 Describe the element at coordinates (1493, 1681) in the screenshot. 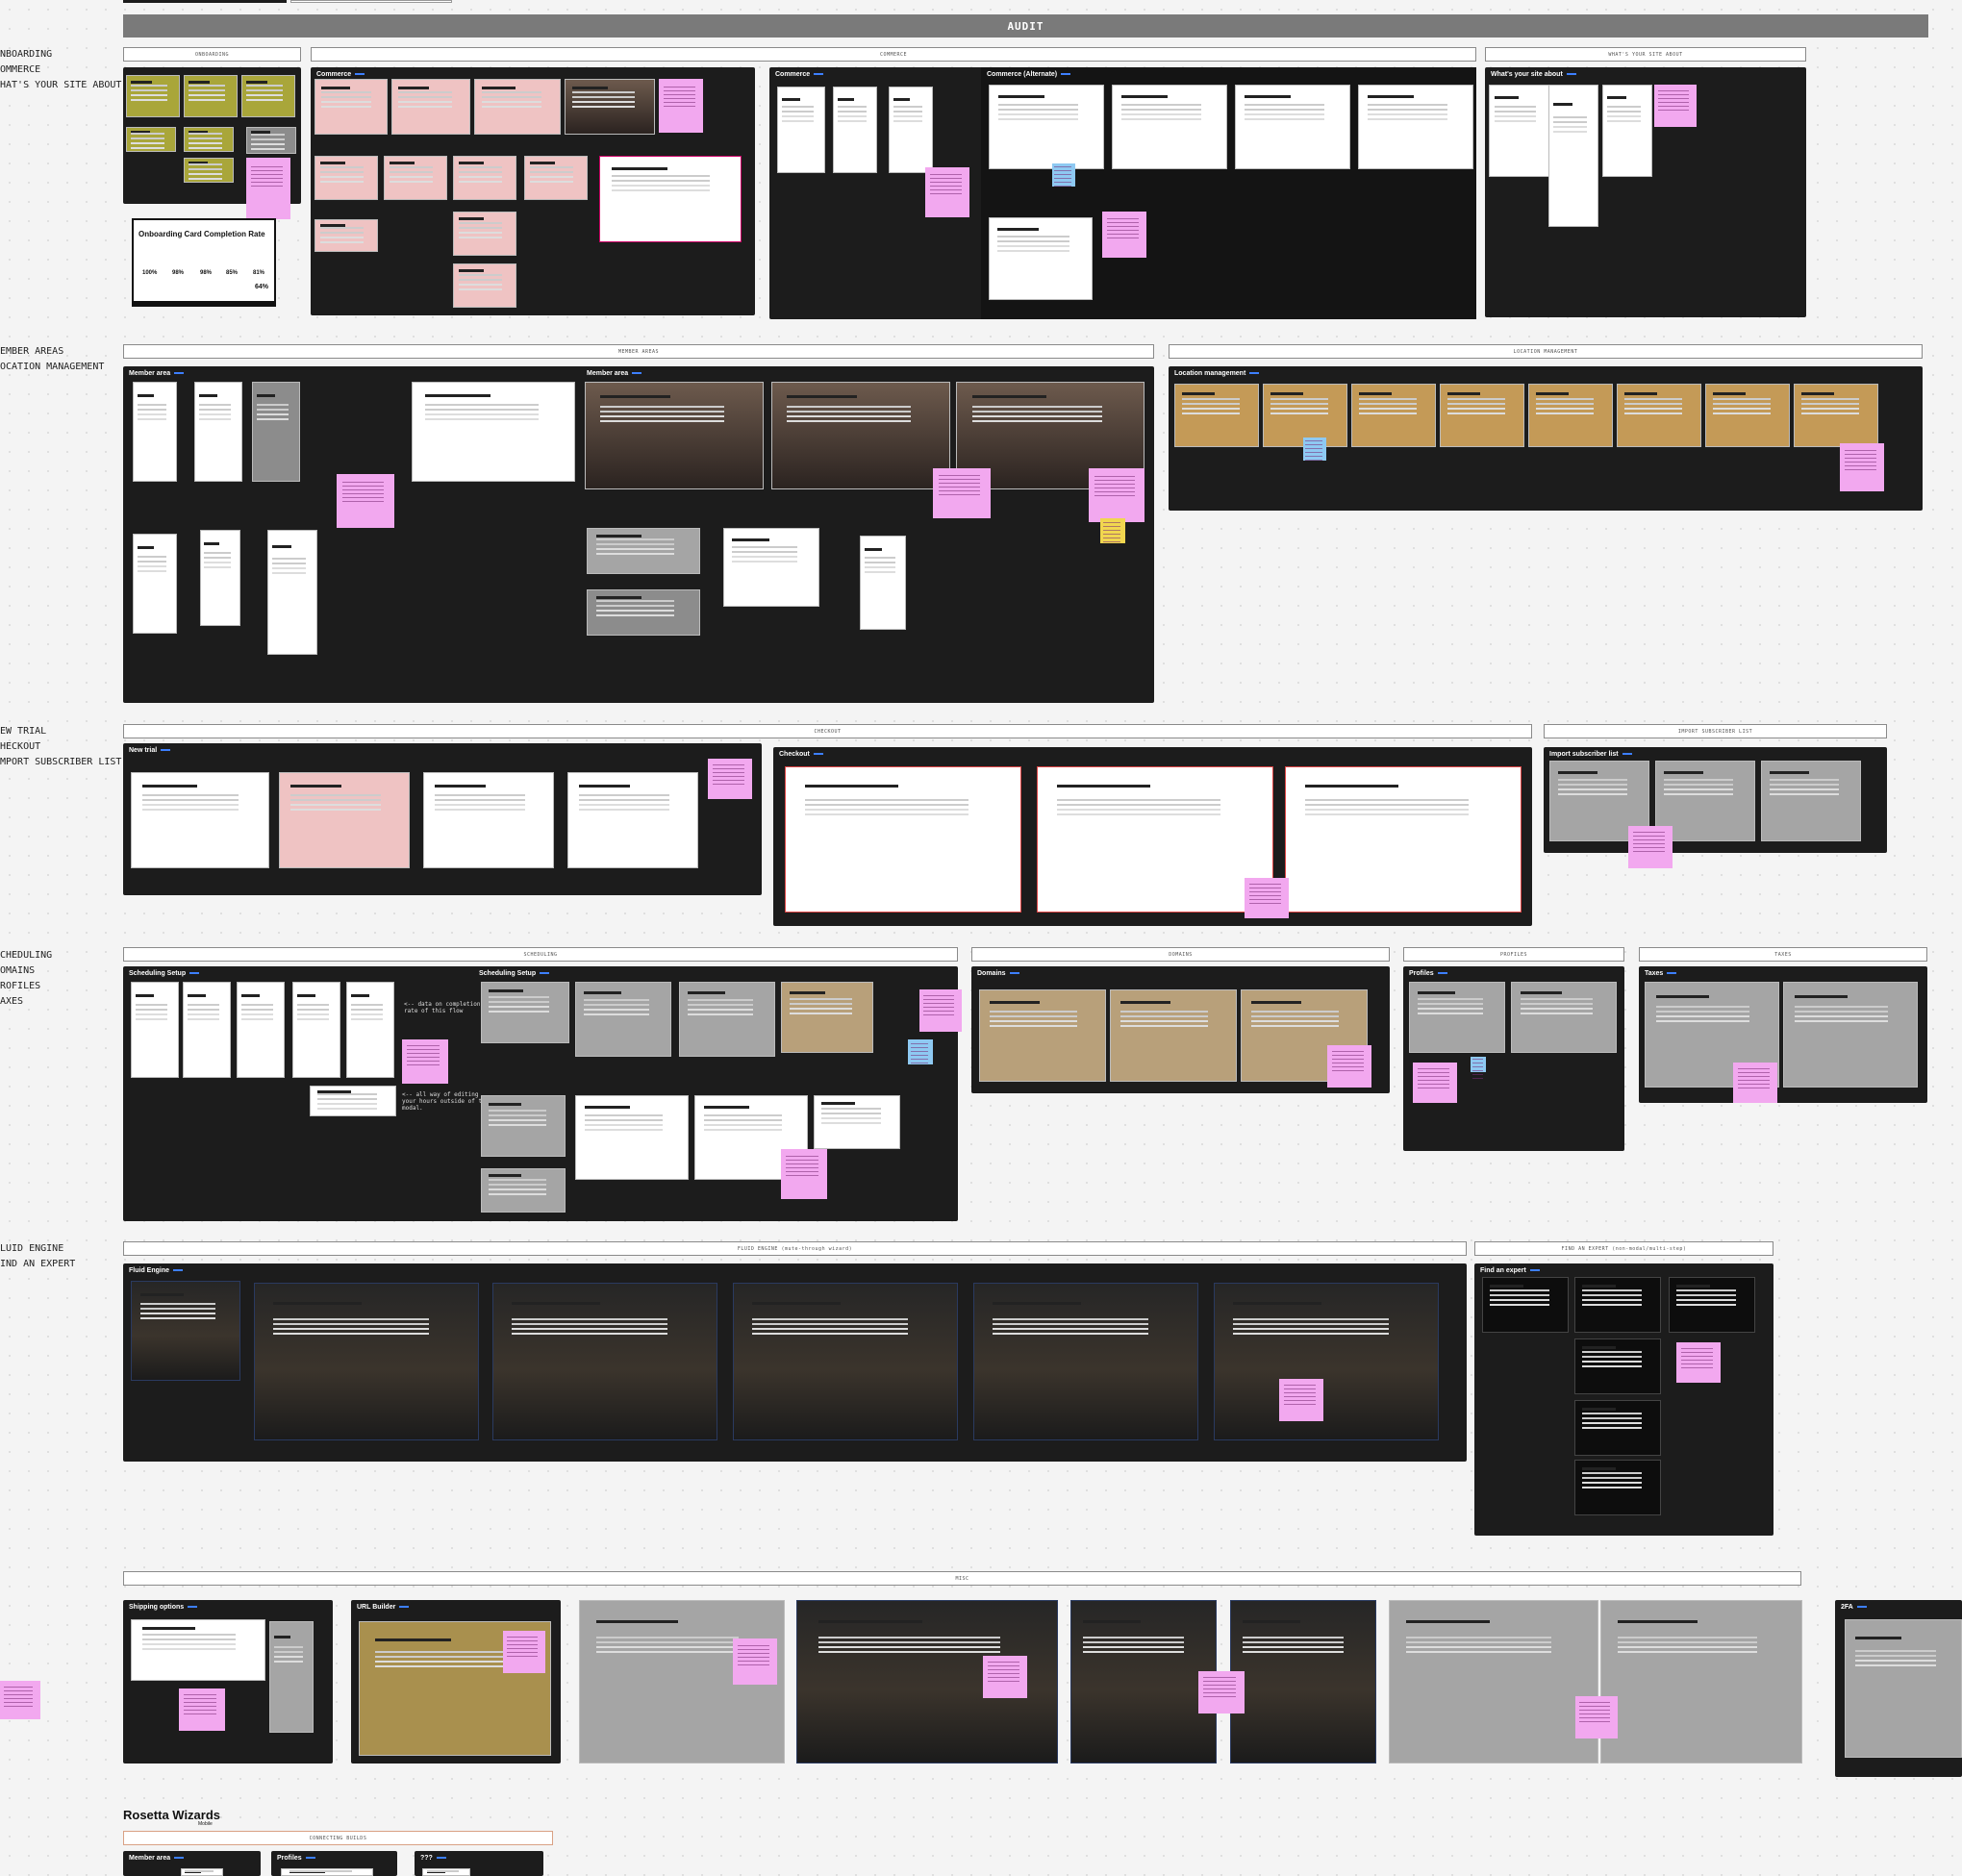

I see `misc-screen-analytics` at that location.